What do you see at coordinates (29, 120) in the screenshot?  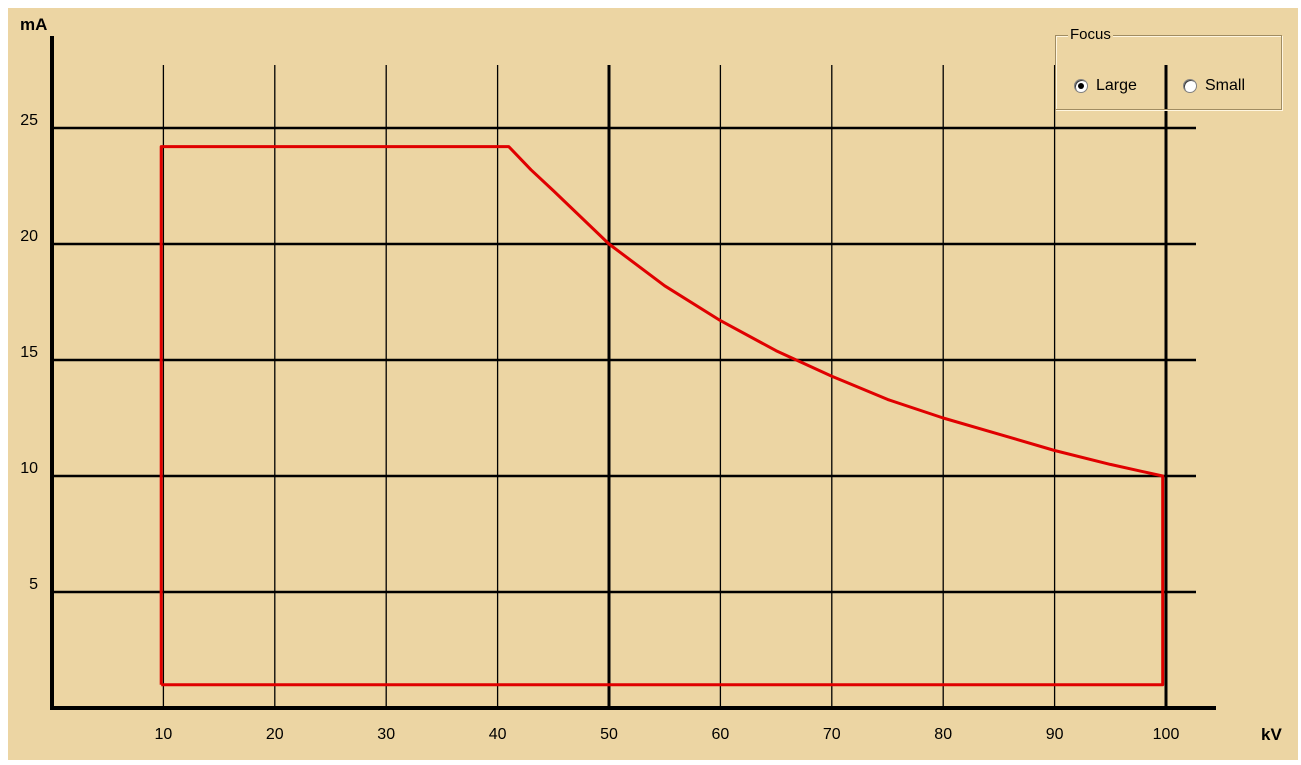 I see `y-tick-label: 25` at bounding box center [29, 120].